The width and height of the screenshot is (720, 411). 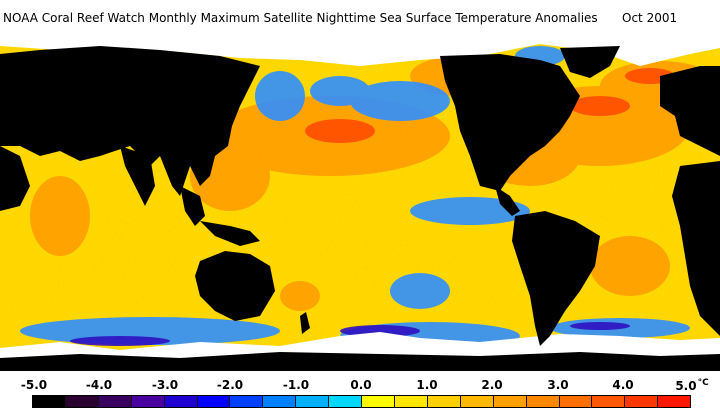 I want to click on new-zealand, so click(x=305, y=323).